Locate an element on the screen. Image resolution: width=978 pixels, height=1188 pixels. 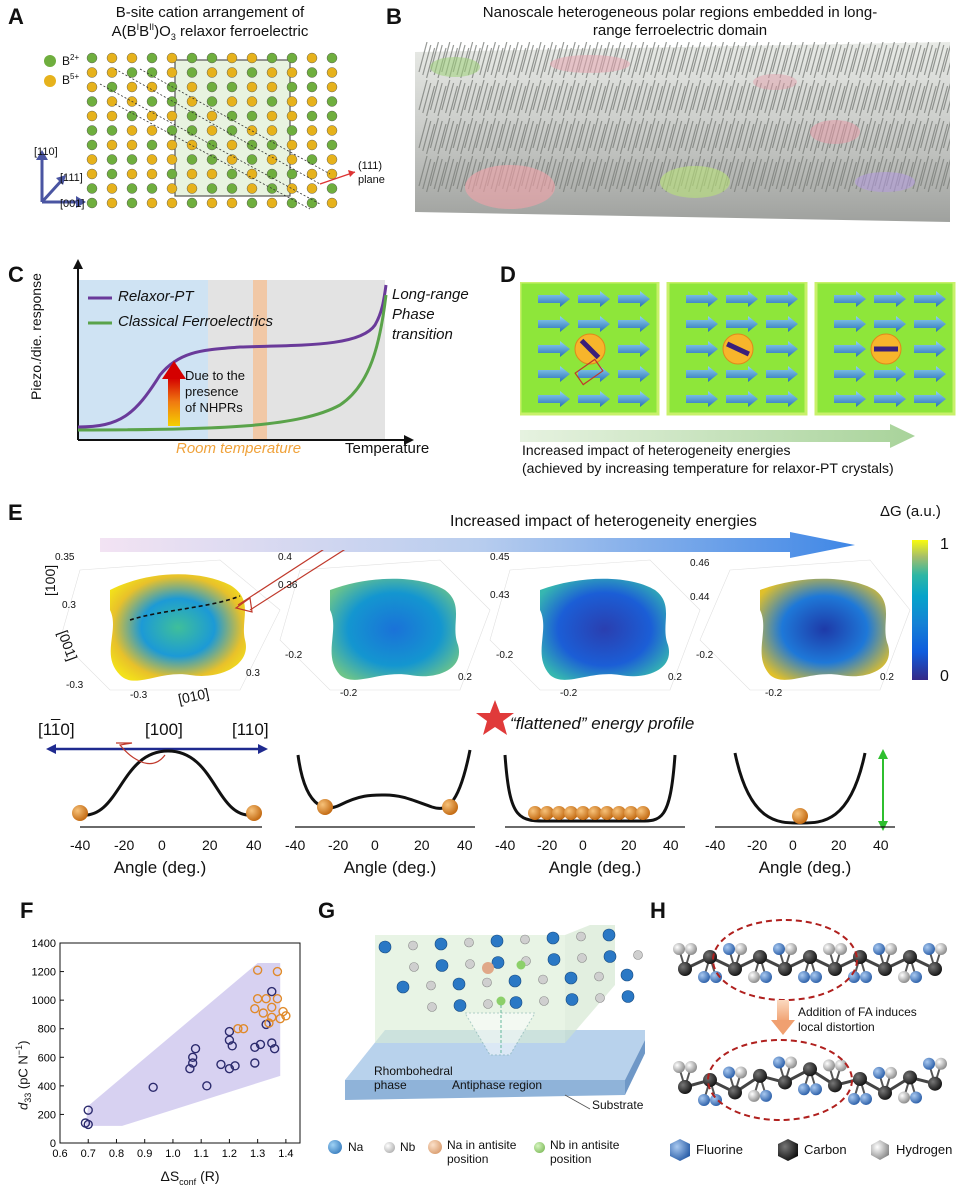
plane-lines is located at coordinates (215, 139).